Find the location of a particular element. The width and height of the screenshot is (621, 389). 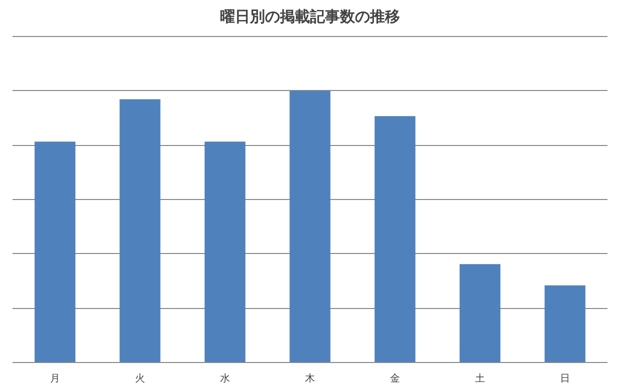

x-tick-label: 土 is located at coordinates (480, 378).